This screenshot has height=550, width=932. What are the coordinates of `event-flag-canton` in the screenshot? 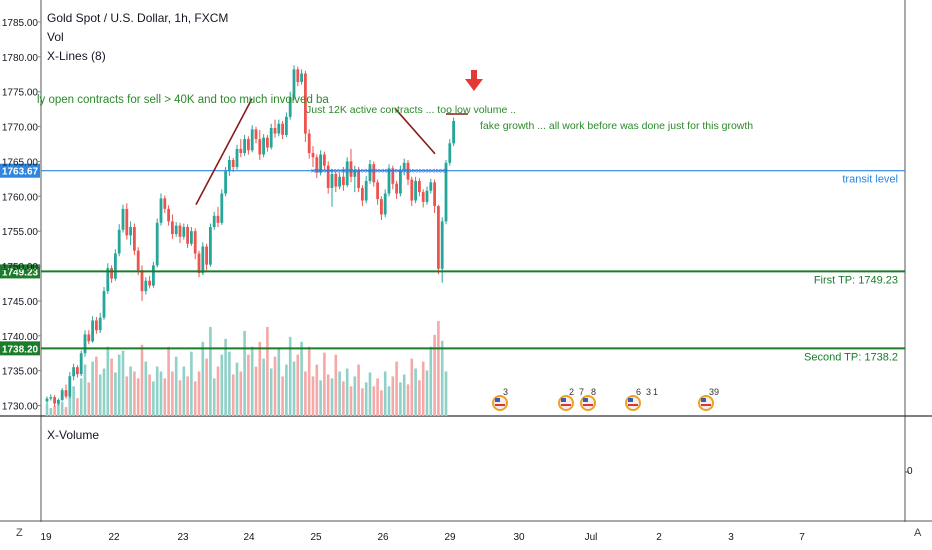 It's located at (497, 400).